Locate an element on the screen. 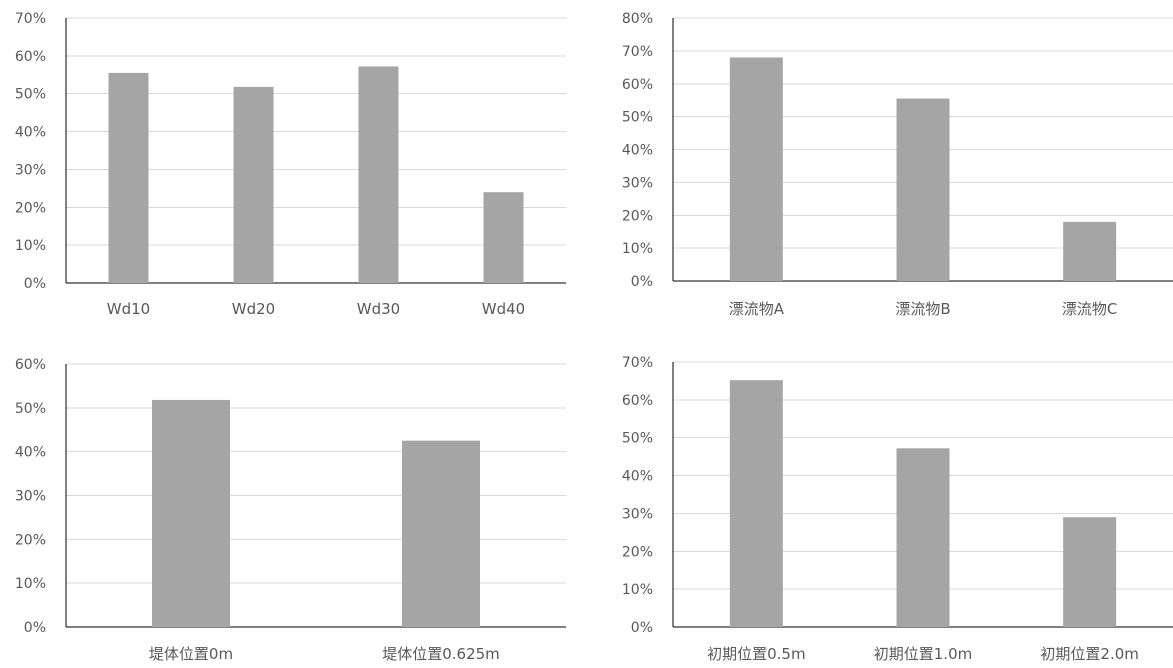  x-category-label: Wd30 is located at coordinates (378, 309).